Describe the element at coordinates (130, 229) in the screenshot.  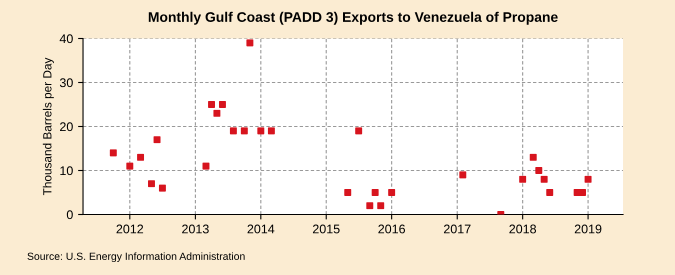
I see `x-tick-label: 2012` at that location.